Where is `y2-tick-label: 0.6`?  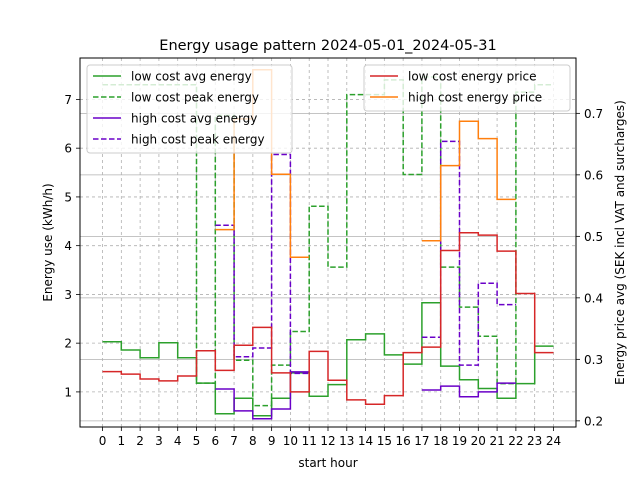 y2-tick-label: 0.6 is located at coordinates (593, 175).